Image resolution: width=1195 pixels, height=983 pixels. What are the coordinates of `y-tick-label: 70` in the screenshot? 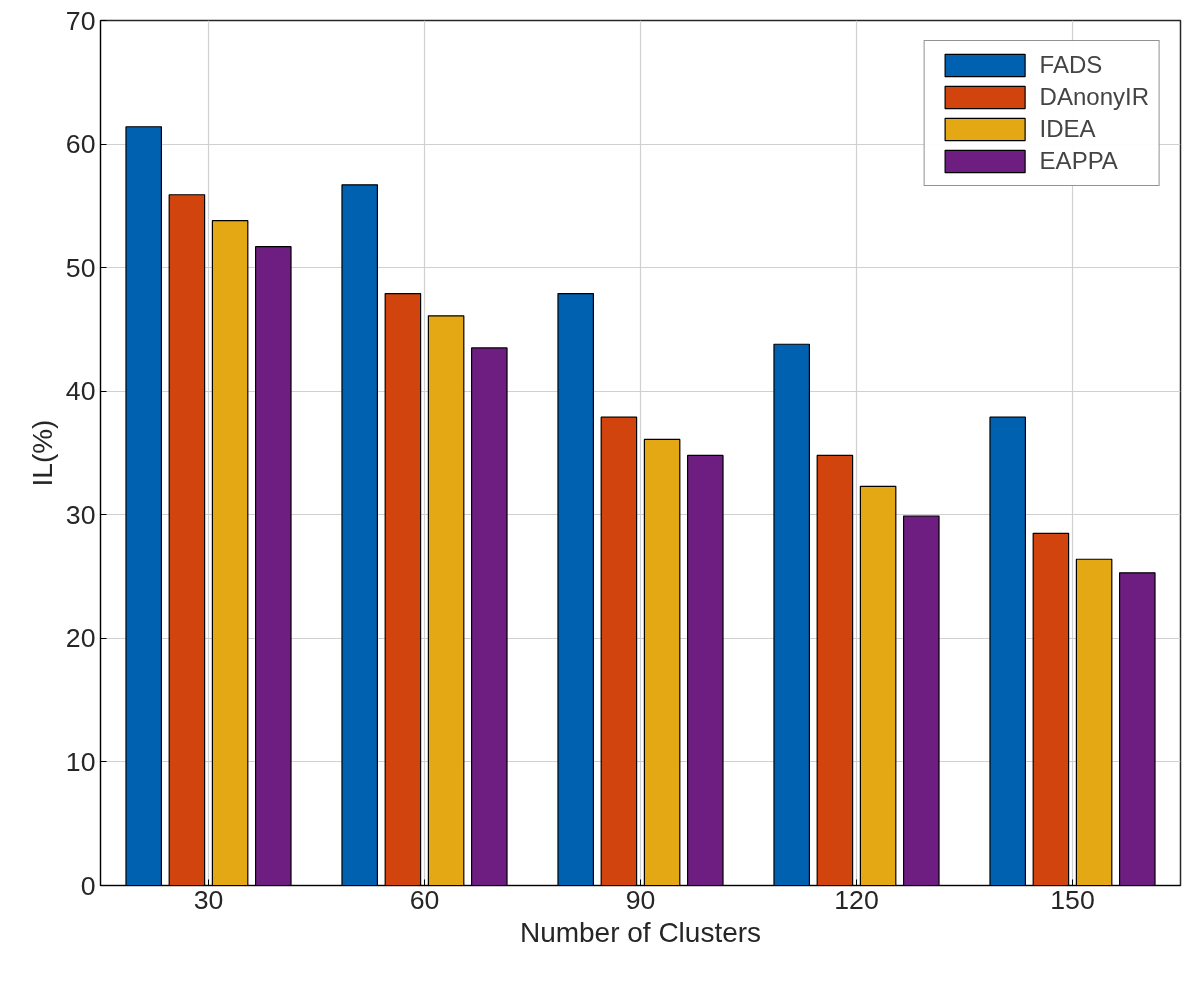 It's located at (80, 20).